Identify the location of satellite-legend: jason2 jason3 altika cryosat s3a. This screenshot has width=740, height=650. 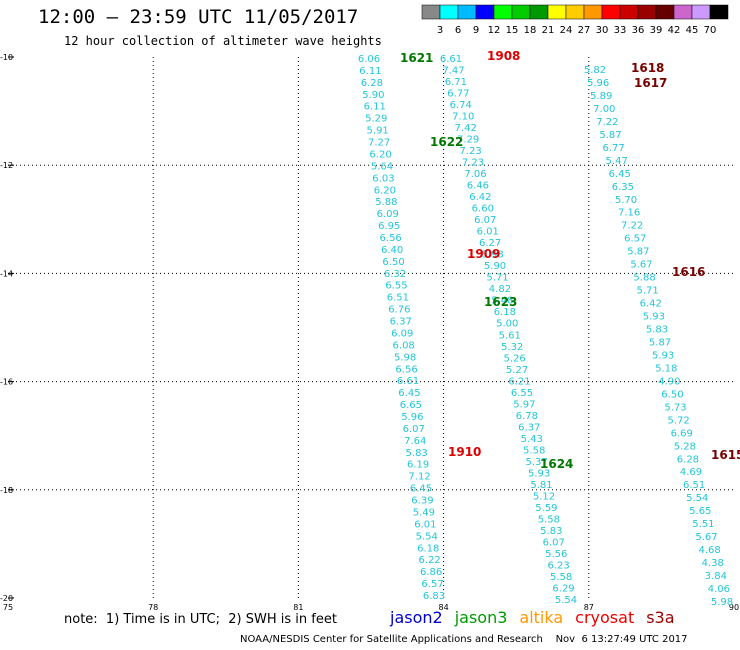
(538, 617).